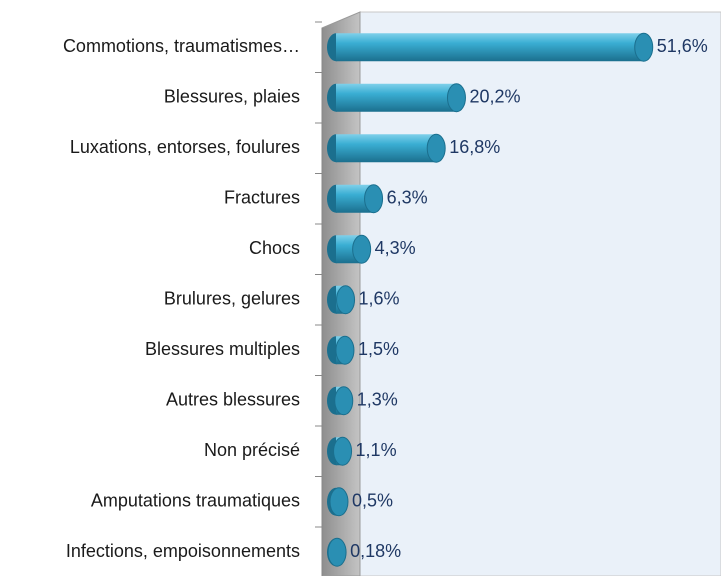 The width and height of the screenshot is (721, 576). Describe the element at coordinates (185, 147) in the screenshot. I see `y-tick-label: Luxations, entorses, foulures` at that location.